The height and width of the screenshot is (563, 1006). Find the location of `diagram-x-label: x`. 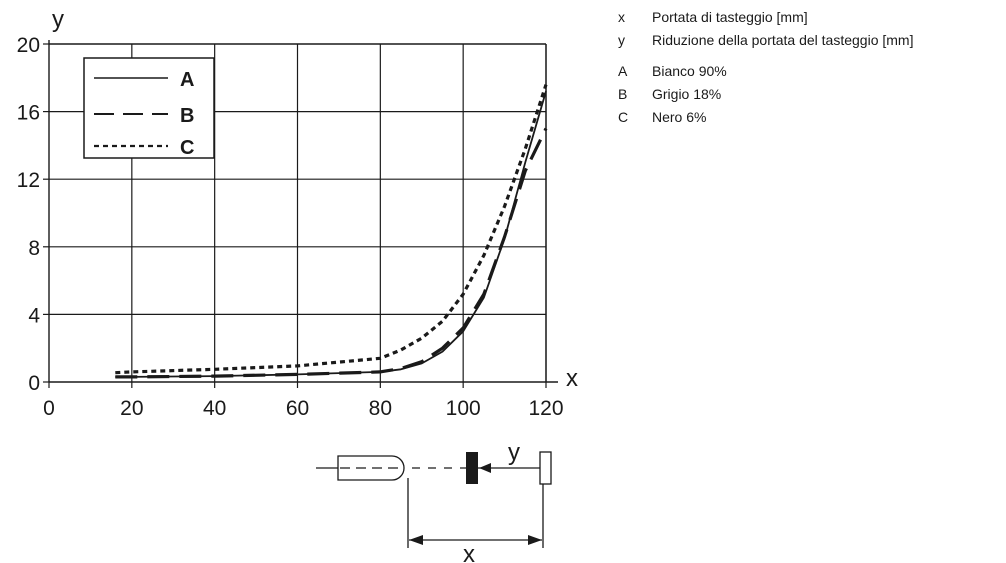

diagram-x-label: x is located at coordinates (469, 552).